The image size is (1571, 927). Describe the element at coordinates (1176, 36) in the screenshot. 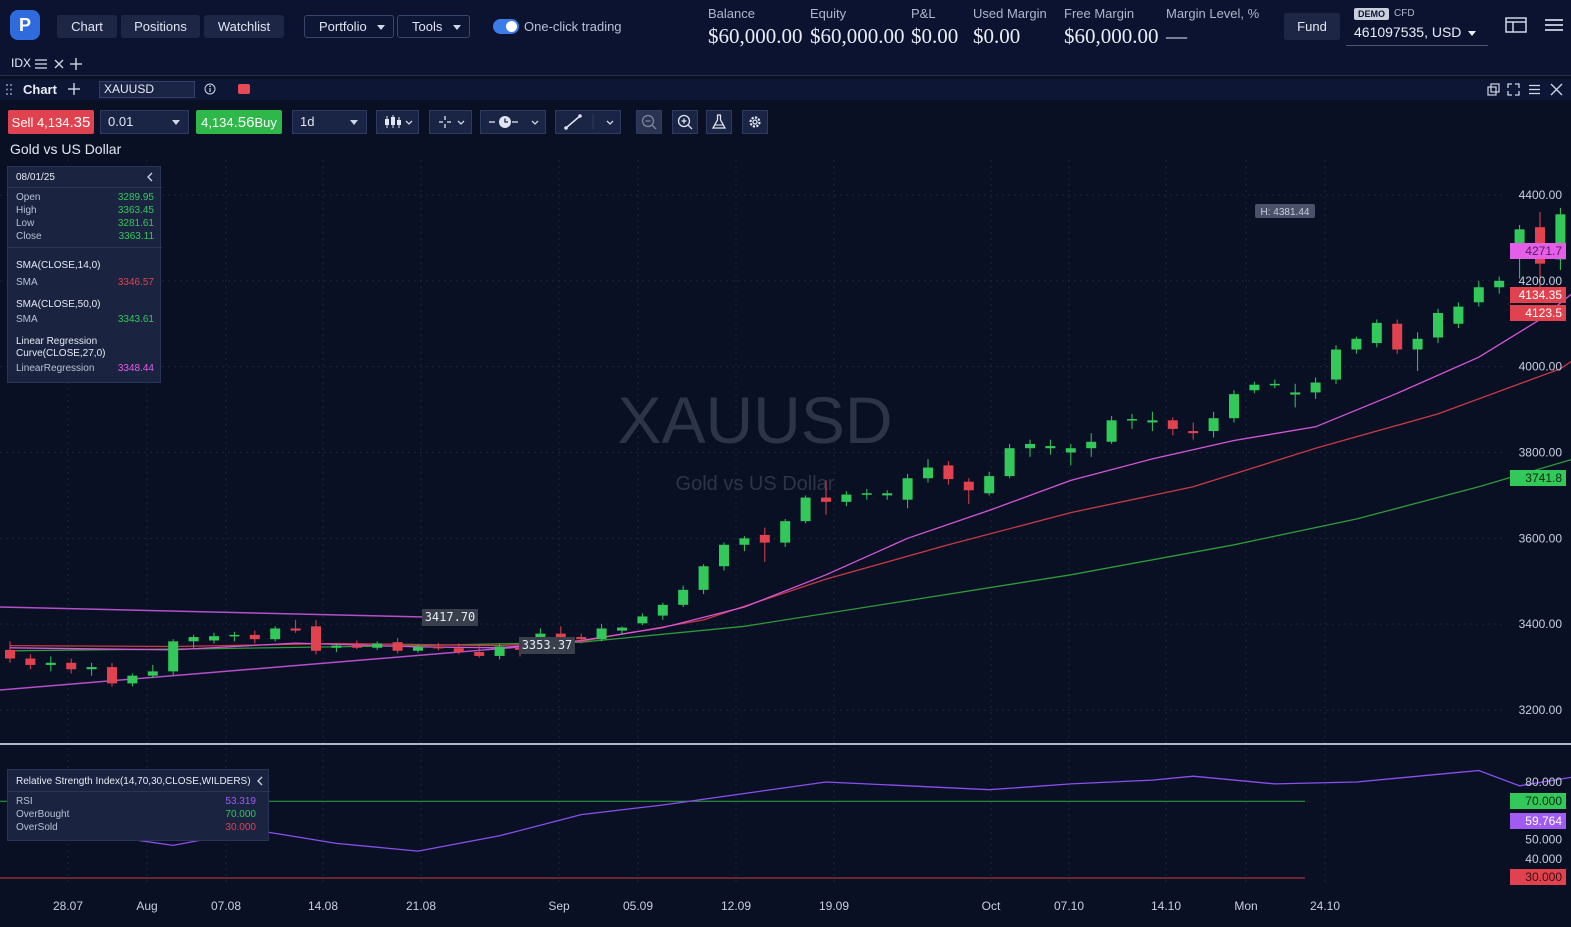

I see `stat-value: —` at that location.